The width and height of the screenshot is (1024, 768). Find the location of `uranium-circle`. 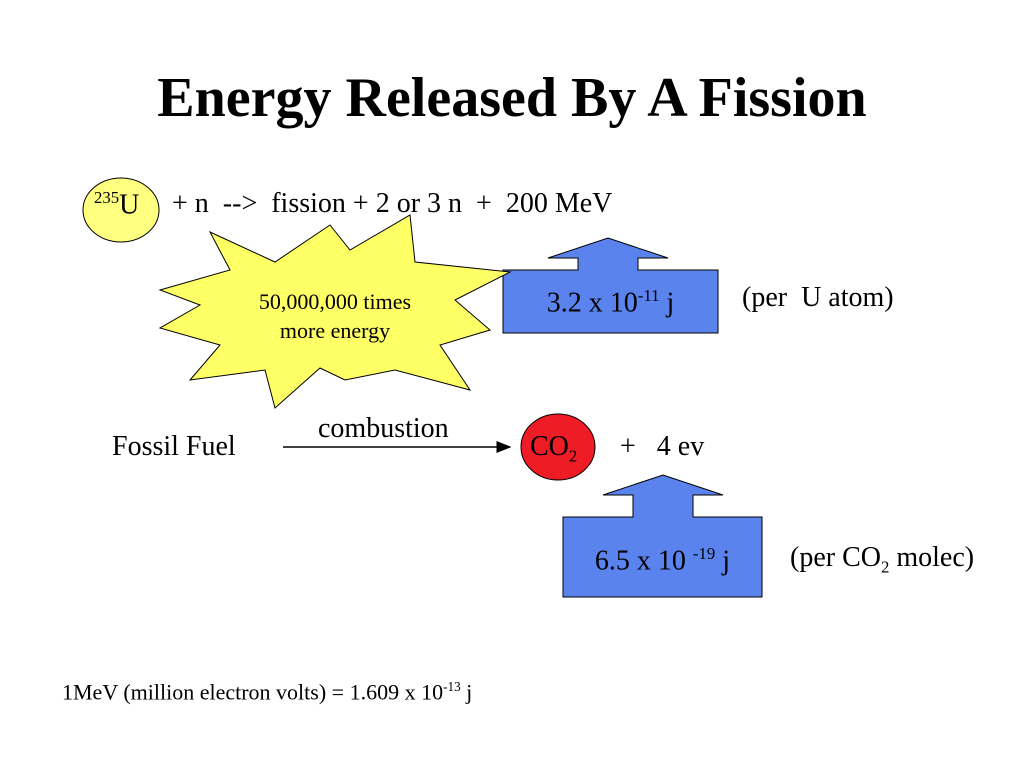

uranium-circle is located at coordinates (121, 210).